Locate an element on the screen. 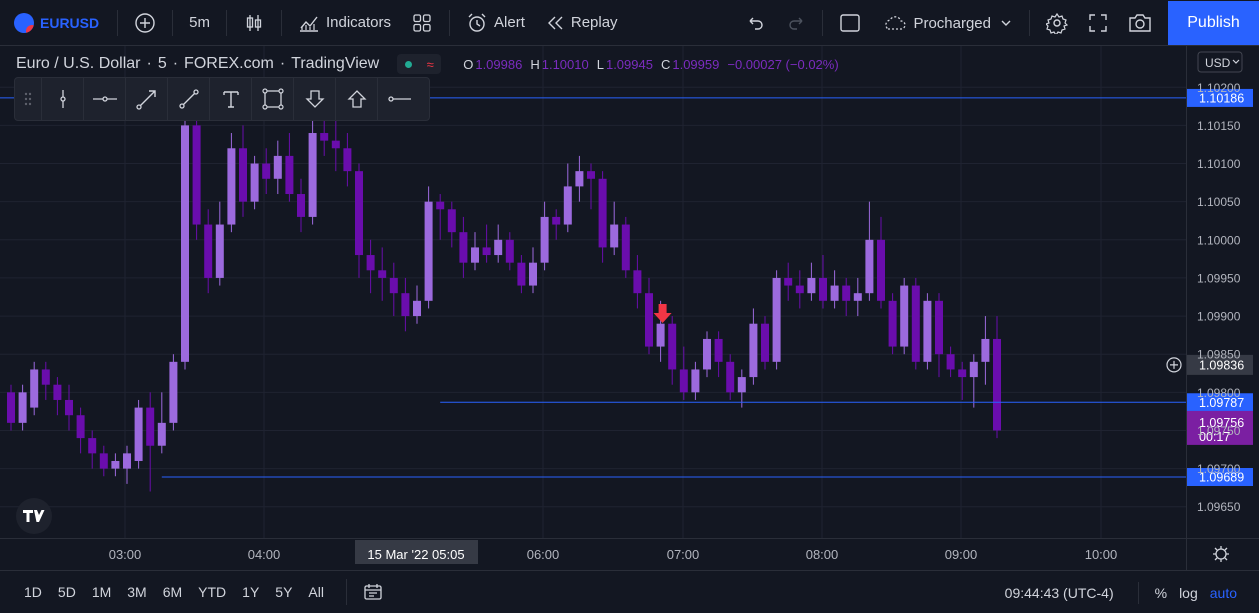 Image resolution: width=1259 pixels, height=613 pixels. indicators-button: Indicators is located at coordinates (344, 23).